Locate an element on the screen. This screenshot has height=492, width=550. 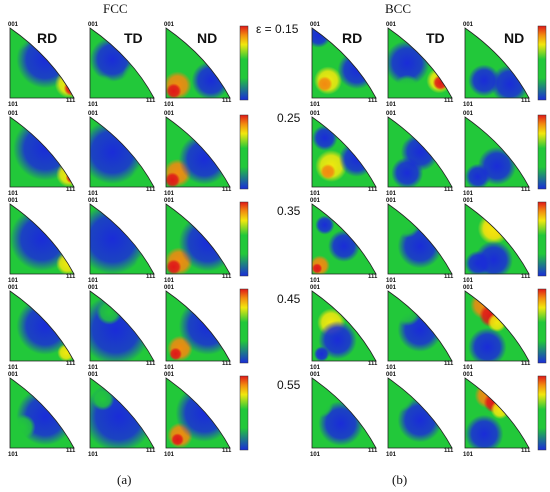
fcc-colorbar-row5 is located at coordinates (244, 413).